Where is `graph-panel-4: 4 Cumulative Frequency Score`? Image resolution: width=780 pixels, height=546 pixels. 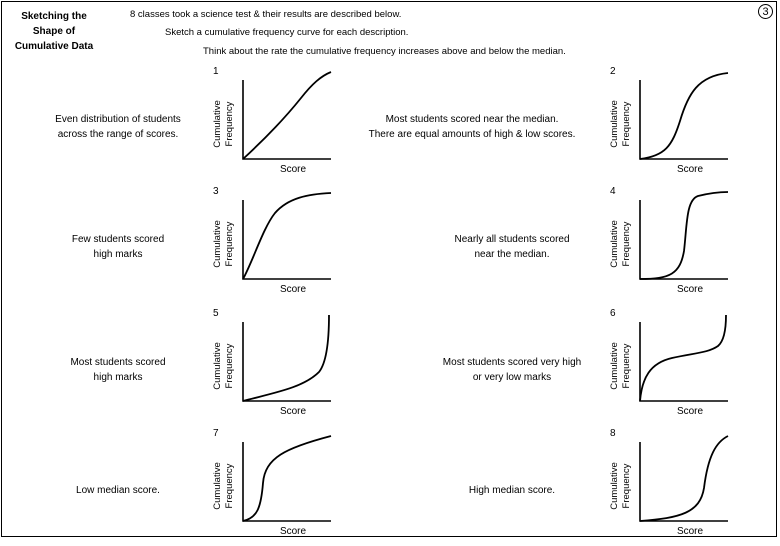 graph-panel-4: 4 Cumulative Frequency Score is located at coordinates (674, 245).